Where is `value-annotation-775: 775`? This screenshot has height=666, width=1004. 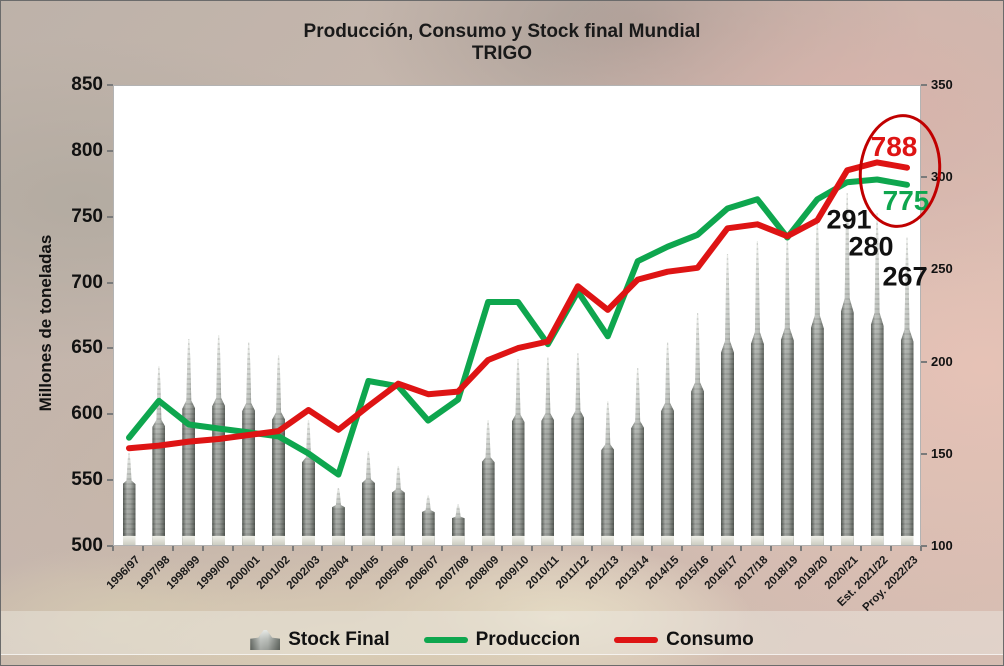 value-annotation-775: 775 is located at coordinates (906, 200).